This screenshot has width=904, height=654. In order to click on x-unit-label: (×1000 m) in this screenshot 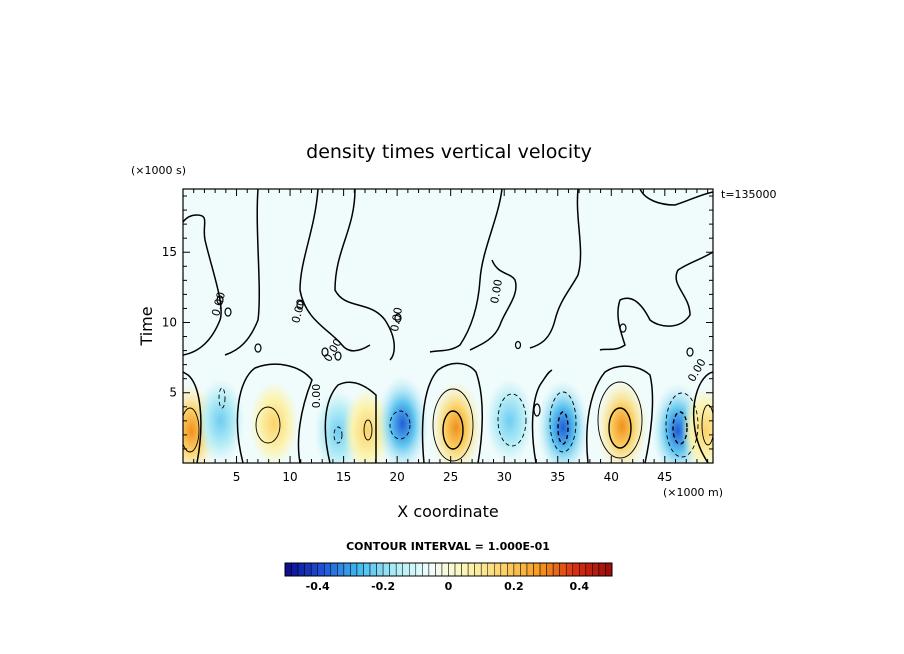, I will do `click(693, 492)`.